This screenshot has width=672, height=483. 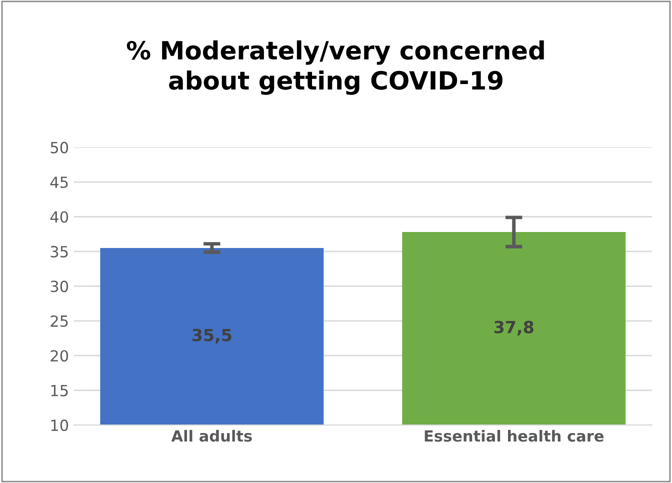 What do you see at coordinates (59, 390) in the screenshot?
I see `y-tick-label: 15` at bounding box center [59, 390].